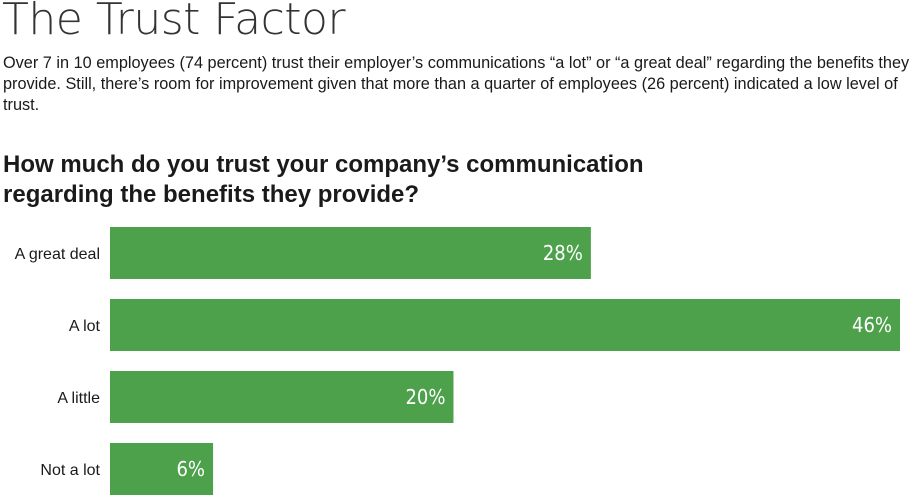  Describe the element at coordinates (350, 253) in the screenshot. I see `bar-a-great-deal` at that location.